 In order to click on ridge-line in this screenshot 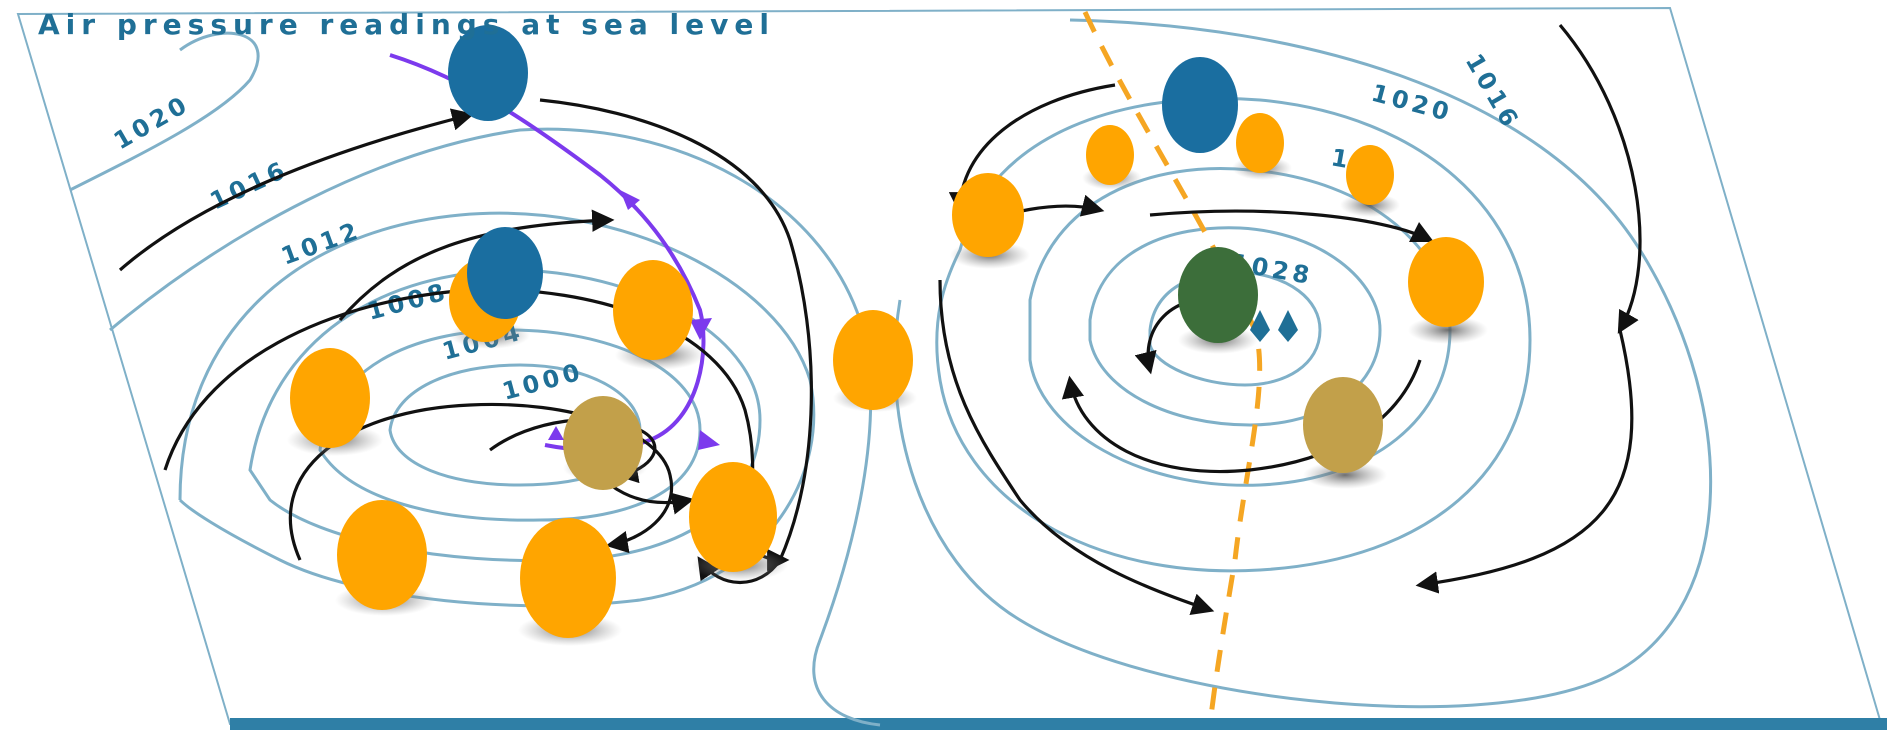, I will do `click(1172, 368)`.